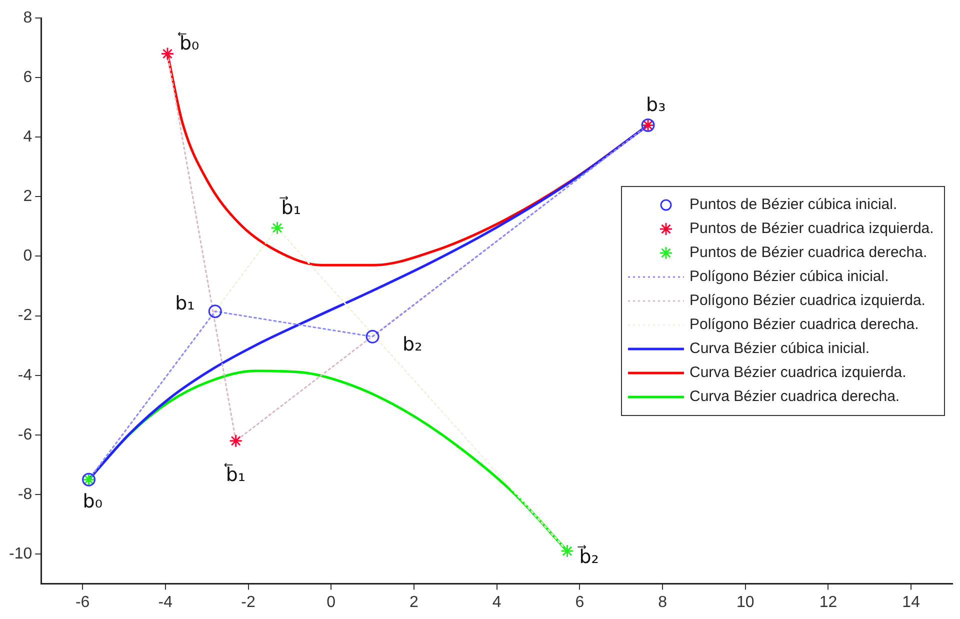  I want to click on x-tick-label: -2, so click(248, 602).